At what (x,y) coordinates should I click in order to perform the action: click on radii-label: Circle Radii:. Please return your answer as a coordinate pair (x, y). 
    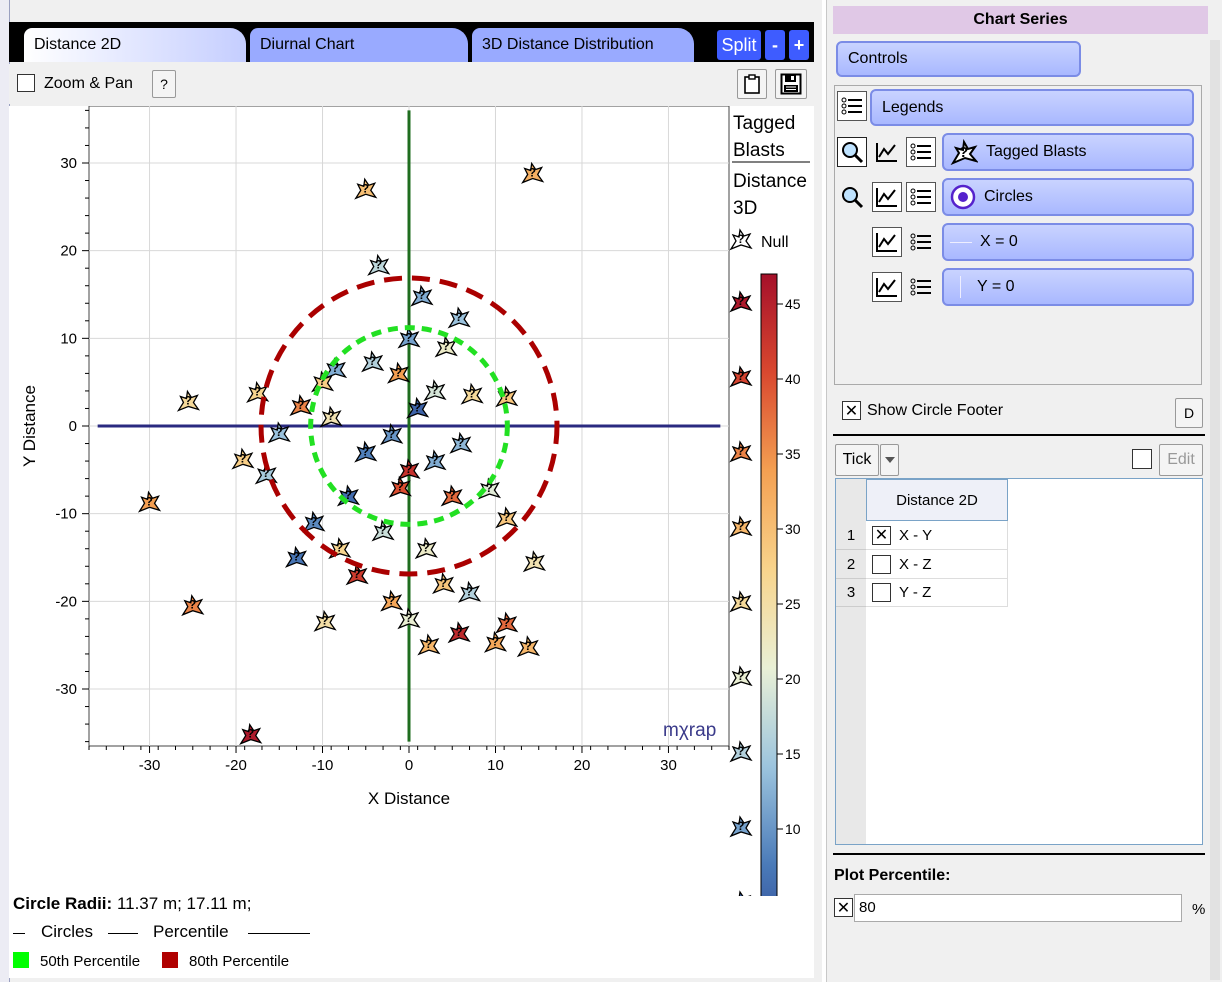
    Looking at the image, I should click on (63, 903).